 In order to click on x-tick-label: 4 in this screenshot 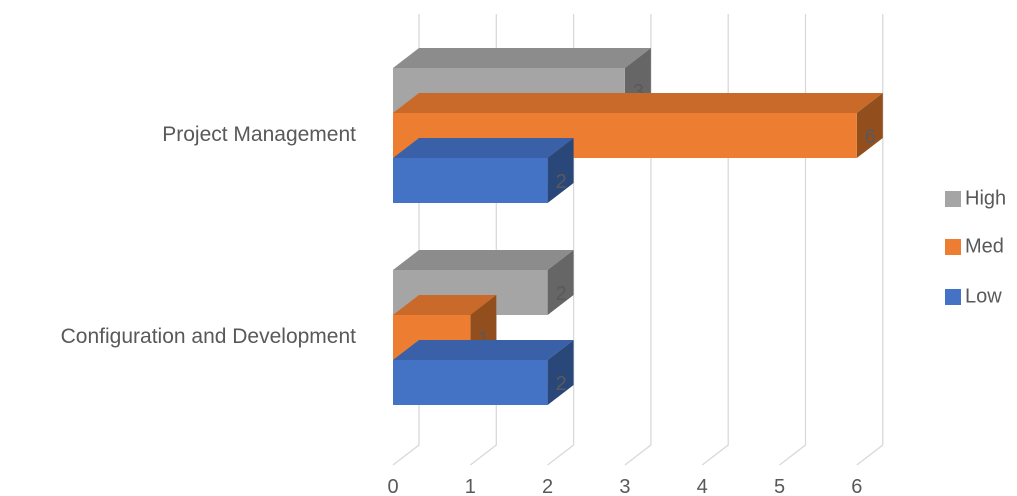, I will do `click(702, 486)`.